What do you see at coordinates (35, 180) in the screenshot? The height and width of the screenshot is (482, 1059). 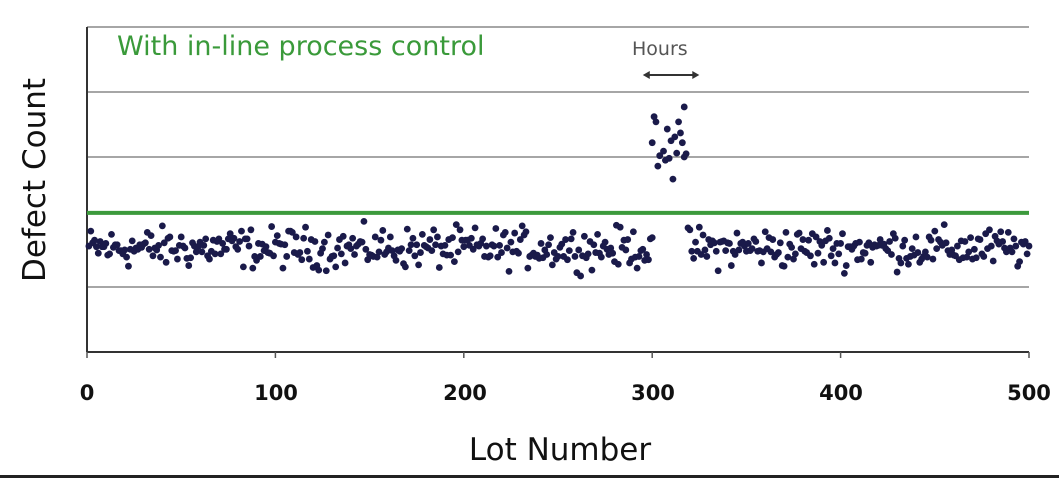 I see `y-axis-label: Defect Count` at bounding box center [35, 180].